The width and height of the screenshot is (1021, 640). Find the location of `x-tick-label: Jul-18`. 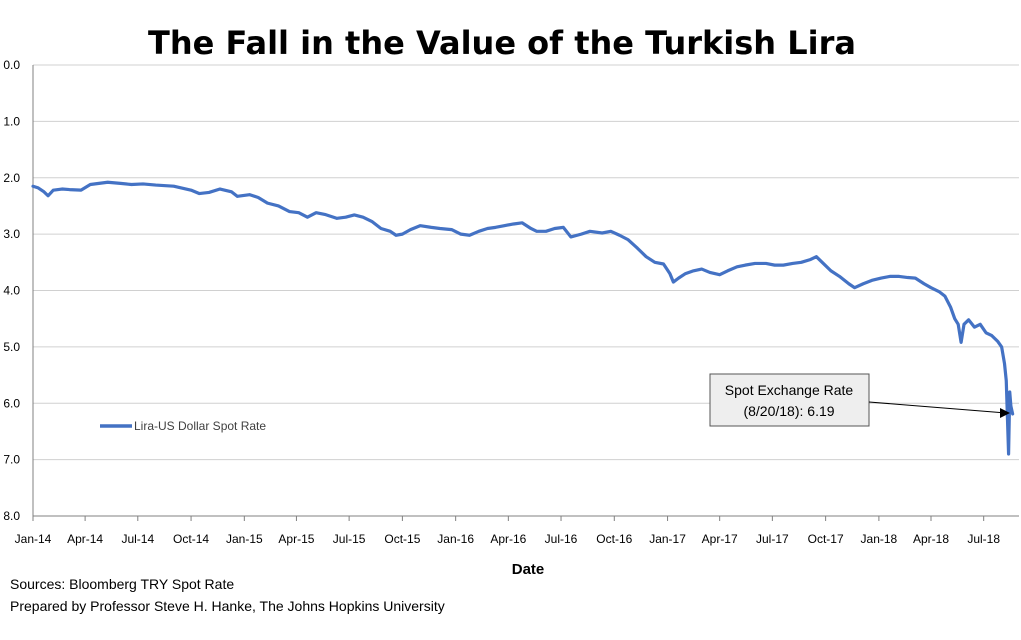

x-tick-label: Jul-18 is located at coordinates (983, 539).